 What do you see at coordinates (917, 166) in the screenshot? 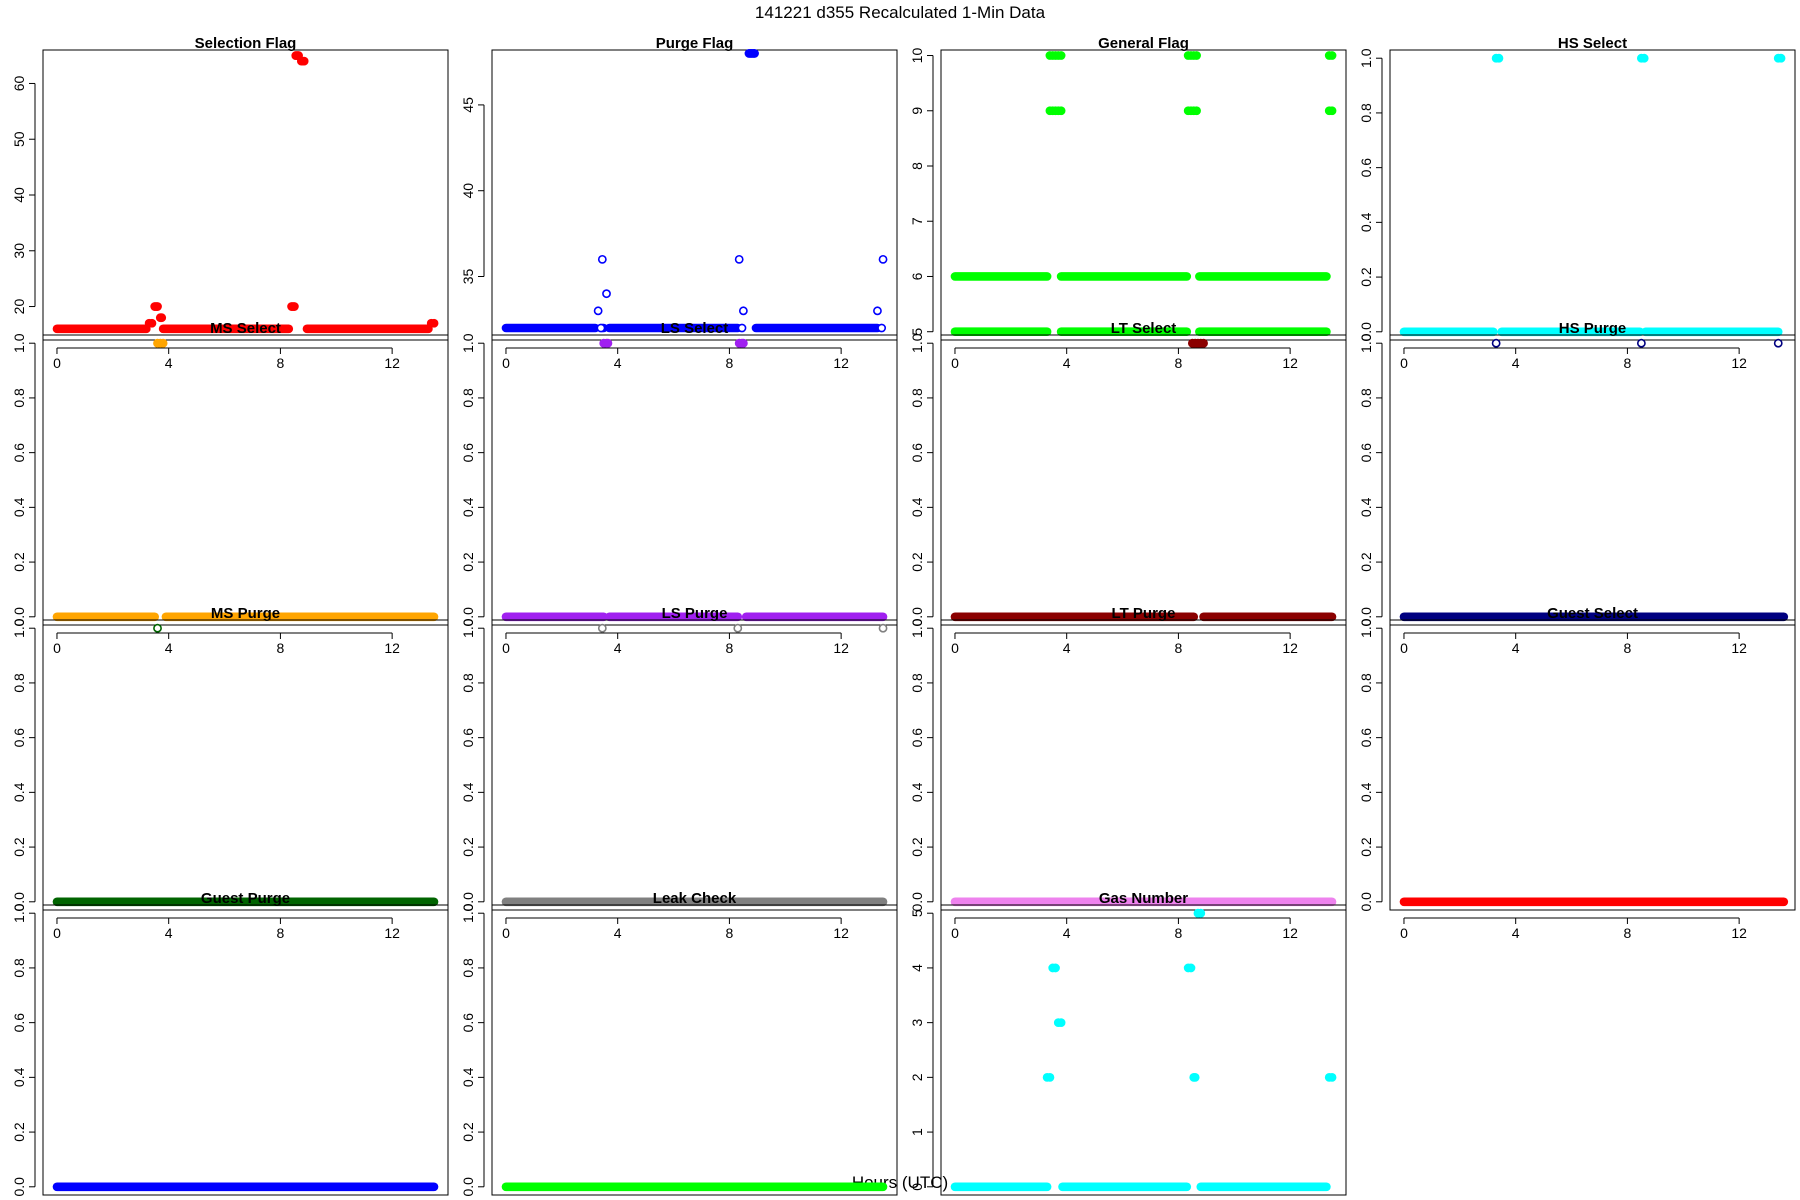
I see `y-tick-label: 8` at bounding box center [917, 166].